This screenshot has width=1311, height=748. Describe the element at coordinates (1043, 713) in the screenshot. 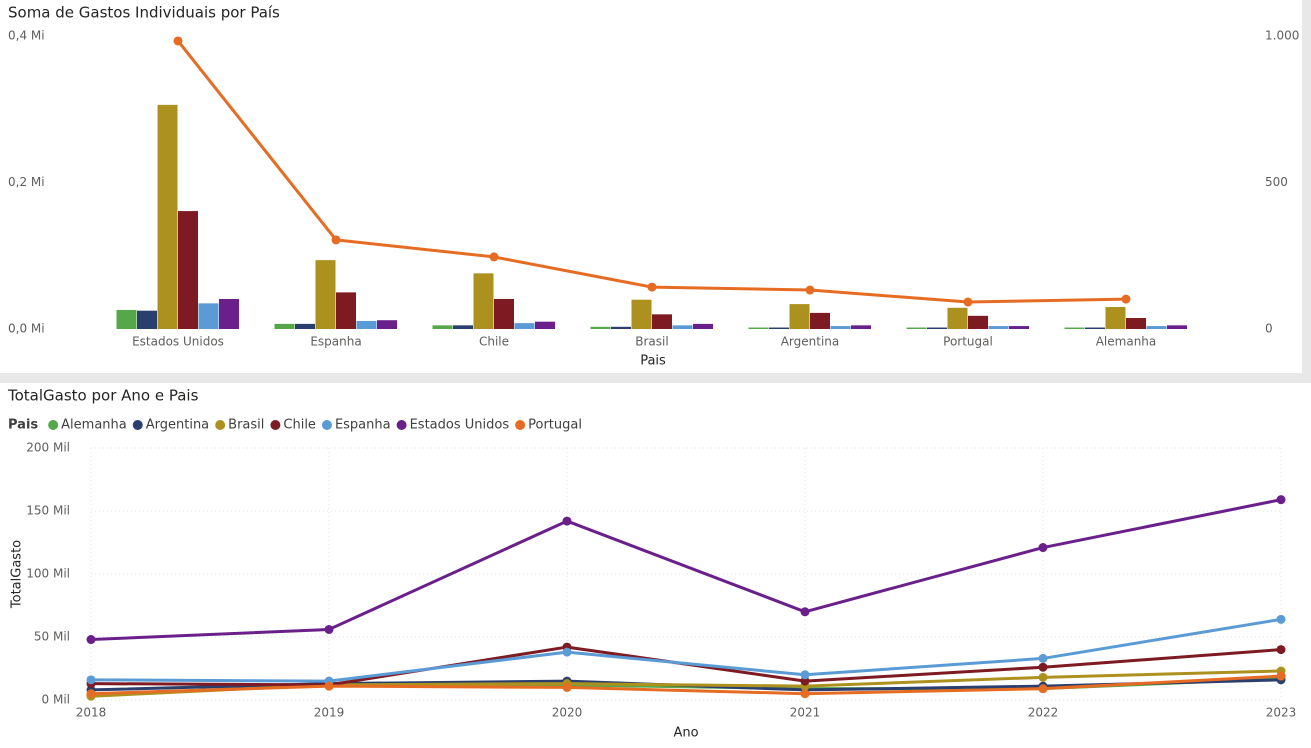

I see `x-tick-label: 2022` at that location.